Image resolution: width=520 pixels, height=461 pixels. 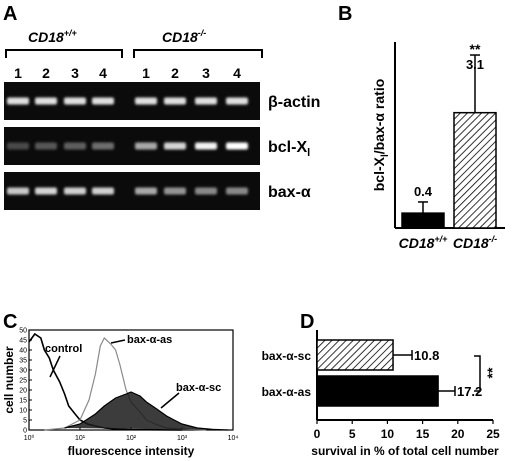 What do you see at coordinates (426, 355) in the screenshot?
I see `d-value-label-0: 10.8` at bounding box center [426, 355].